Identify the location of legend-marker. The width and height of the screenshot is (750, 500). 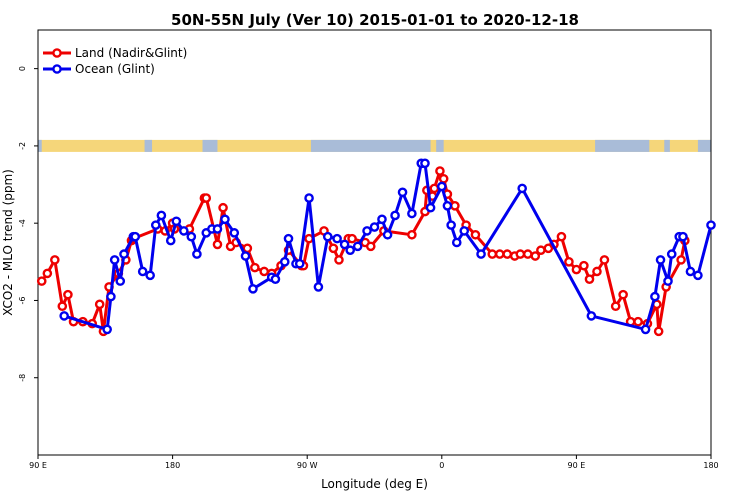
(57, 69).